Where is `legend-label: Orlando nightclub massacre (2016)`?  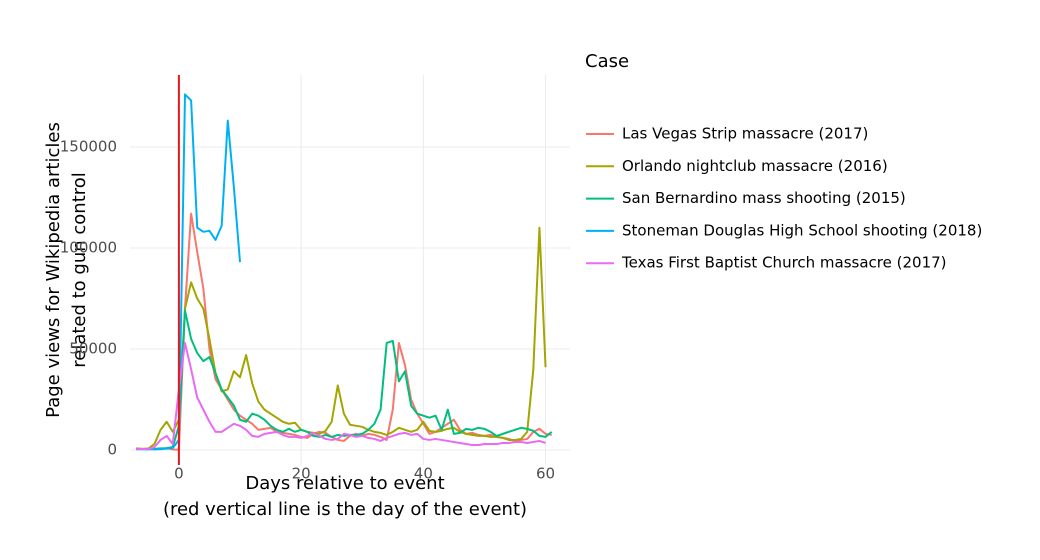 legend-label: Orlando nightclub massacre (2016) is located at coordinates (755, 166).